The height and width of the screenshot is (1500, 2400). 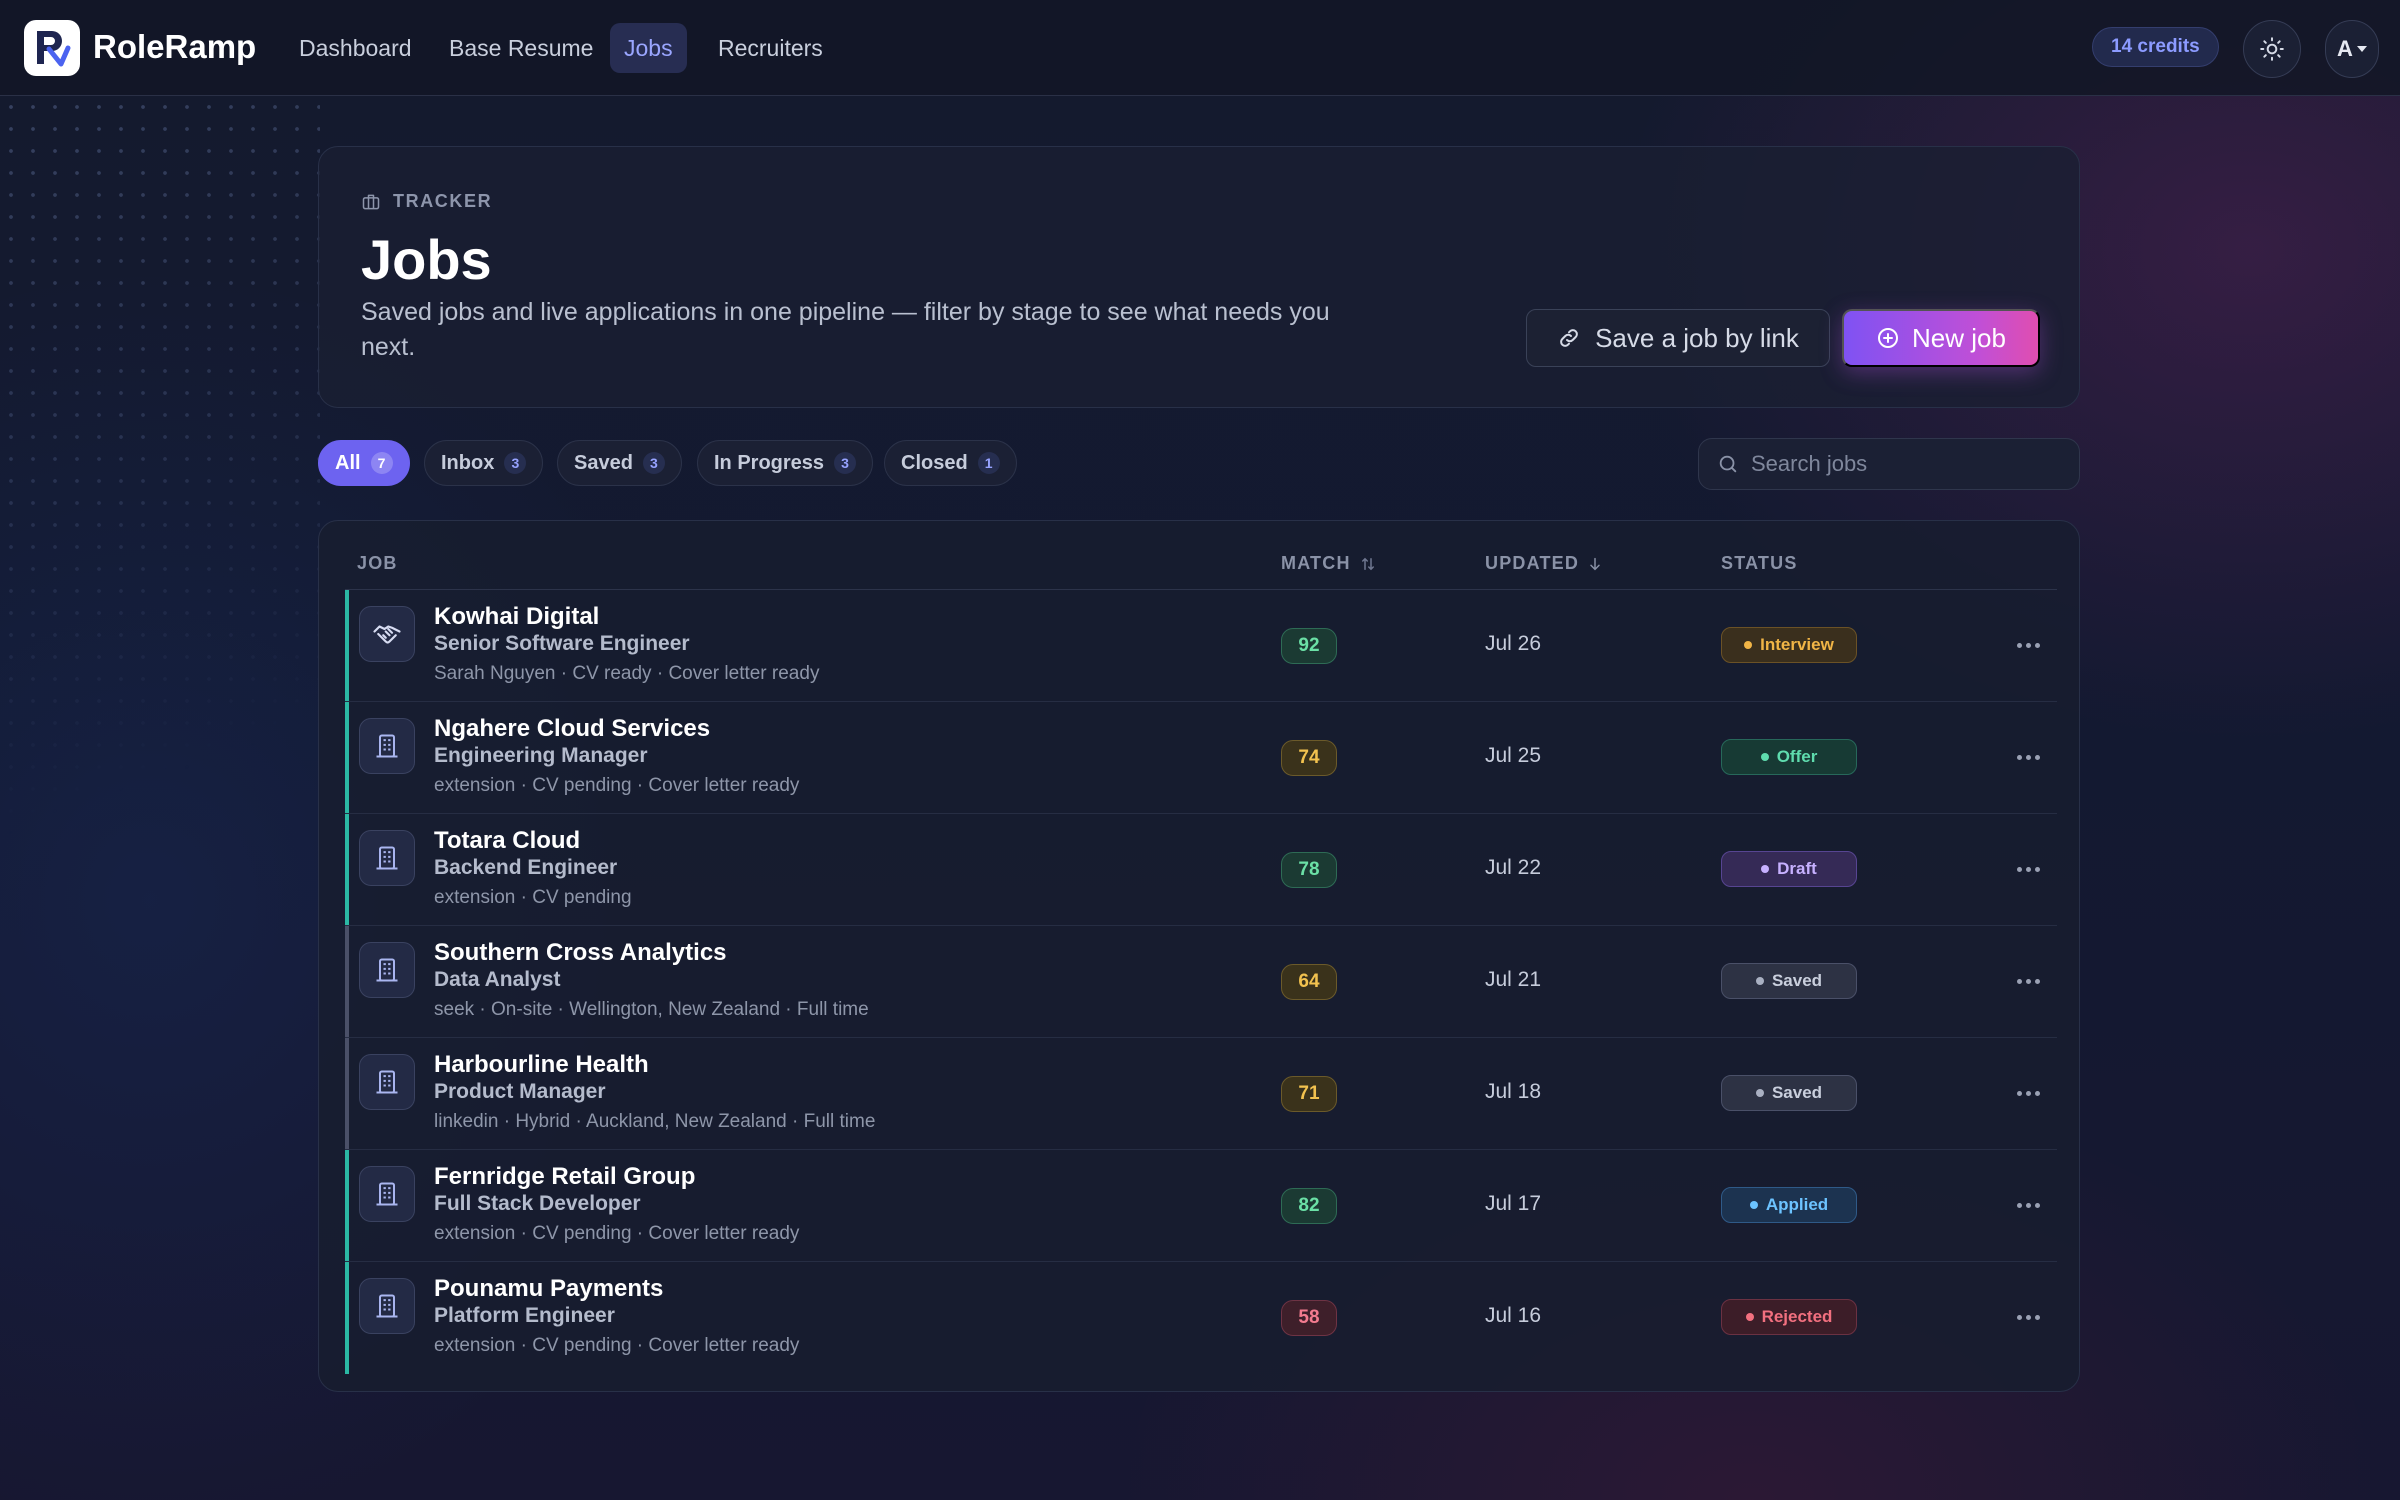 What do you see at coordinates (1797, 980) in the screenshot?
I see `status-label: Saved` at bounding box center [1797, 980].